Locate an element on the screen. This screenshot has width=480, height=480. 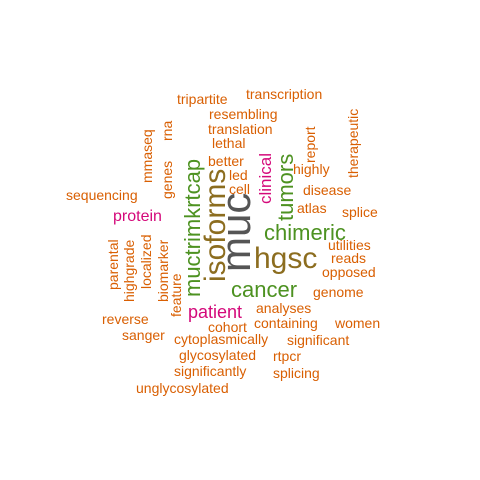
cloud-word: isoforms is located at coordinates (215, 225).